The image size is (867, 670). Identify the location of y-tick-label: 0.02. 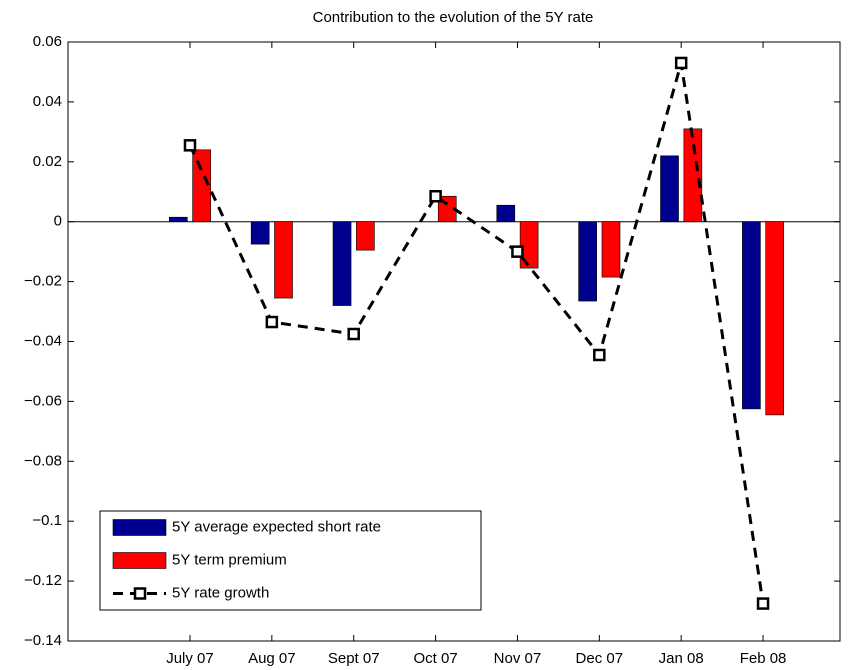
(47, 161).